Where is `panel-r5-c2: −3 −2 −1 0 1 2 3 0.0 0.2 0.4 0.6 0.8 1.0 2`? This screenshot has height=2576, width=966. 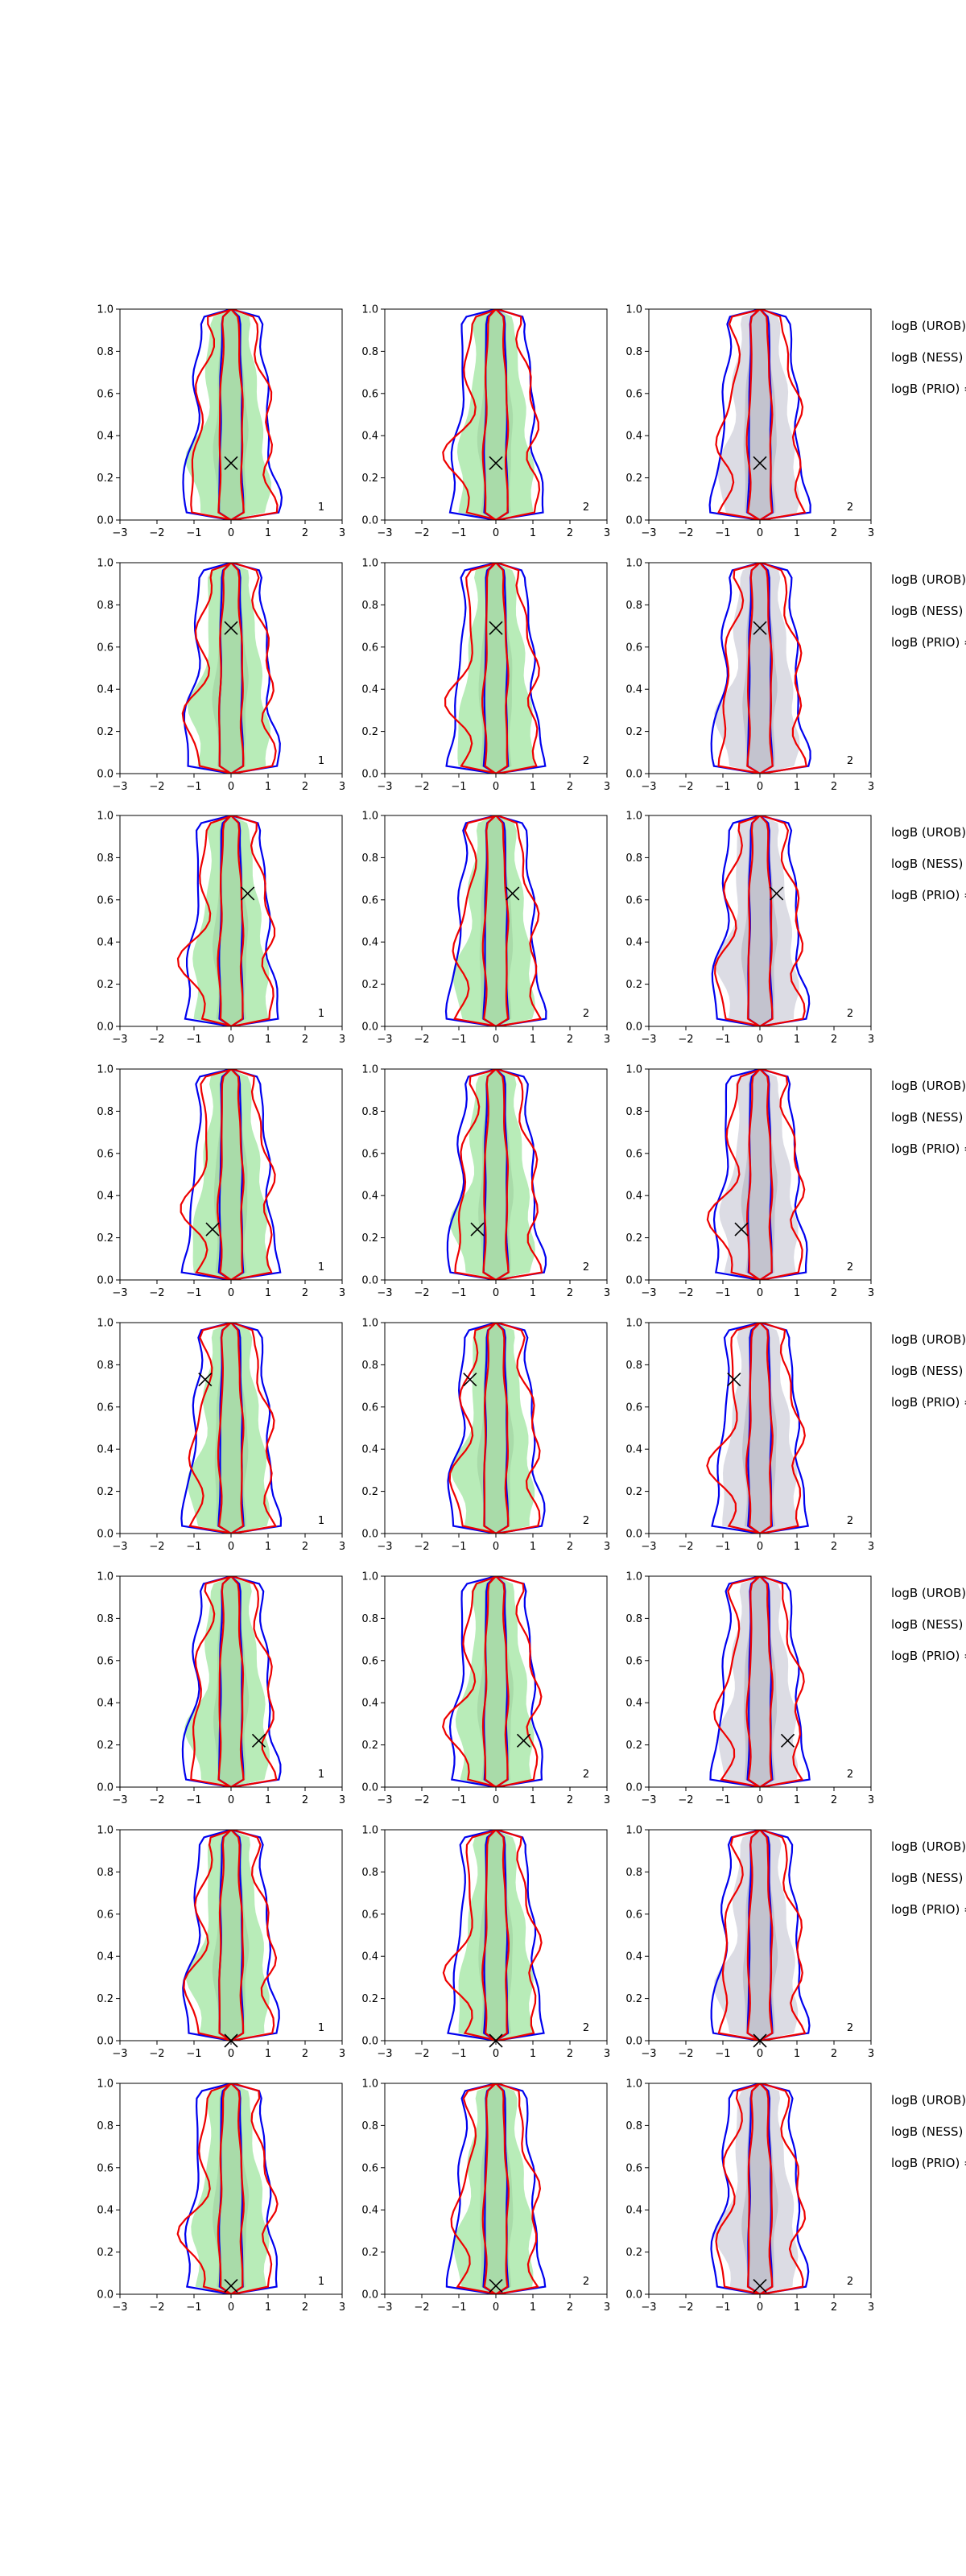
panel-r5-c2: −3 −2 −1 0 1 2 3 0.0 0.2 0.4 0.6 0.8 1.0 2 is located at coordinates (485, 1436).